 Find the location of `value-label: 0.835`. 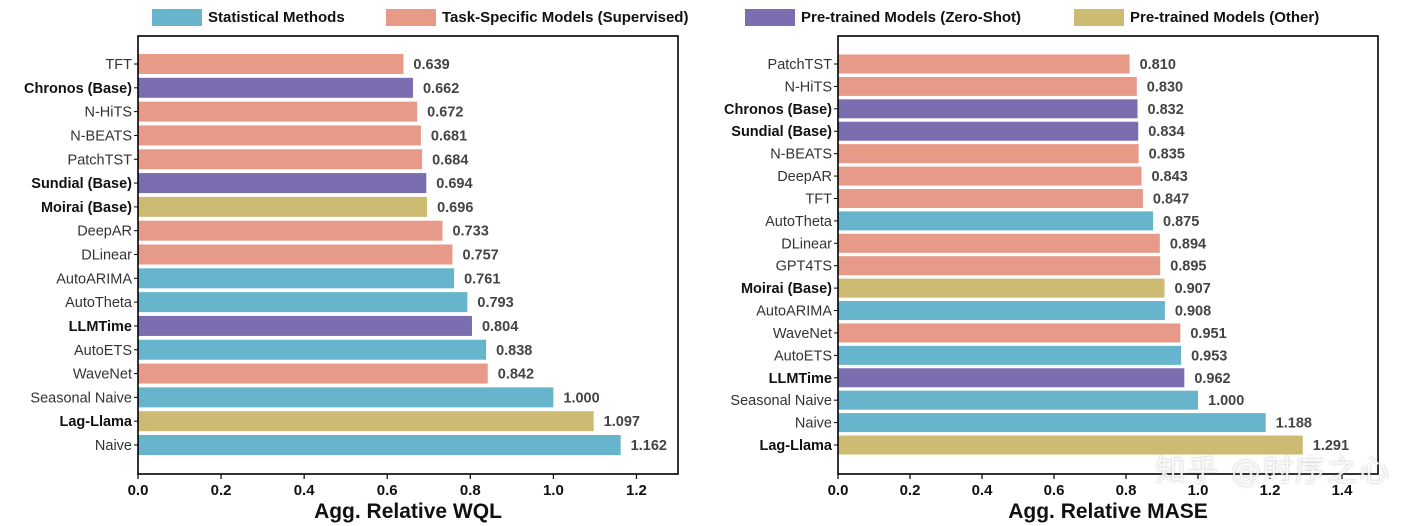

value-label: 0.835 is located at coordinates (1167, 155).